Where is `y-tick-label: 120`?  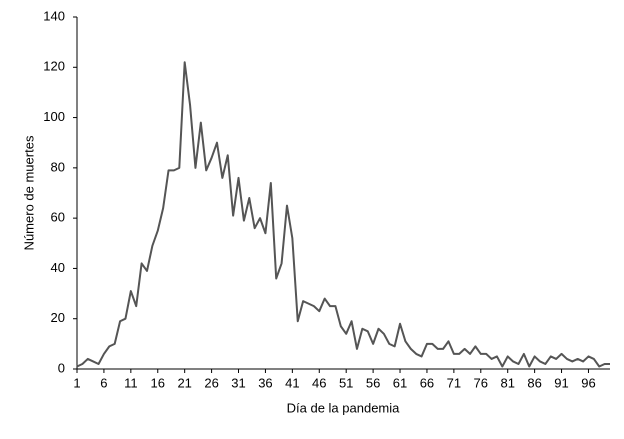 y-tick-label: 120 is located at coordinates (54, 66).